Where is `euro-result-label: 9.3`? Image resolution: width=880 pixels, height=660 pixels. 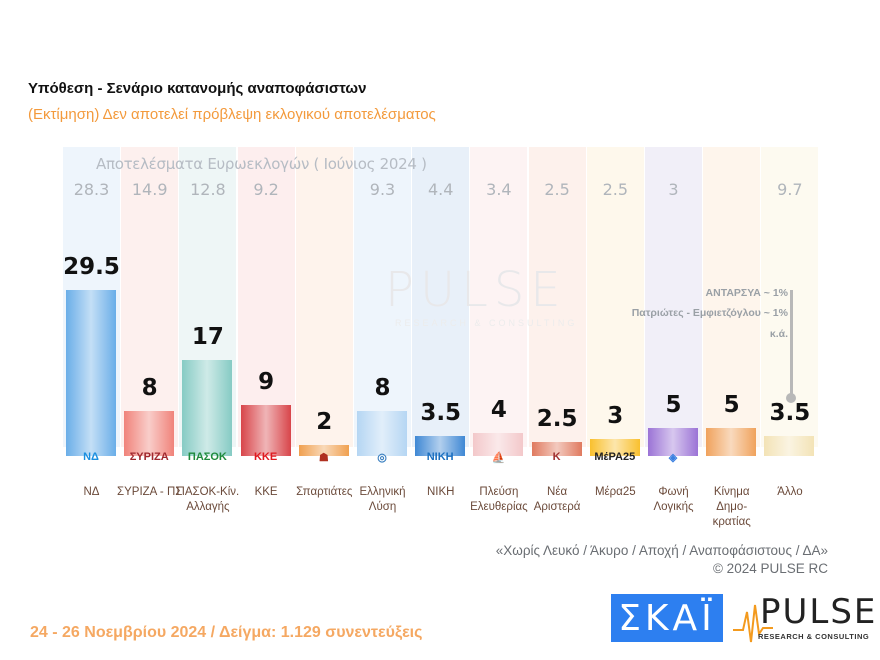
euro-result-label: 9.3 is located at coordinates (382, 189).